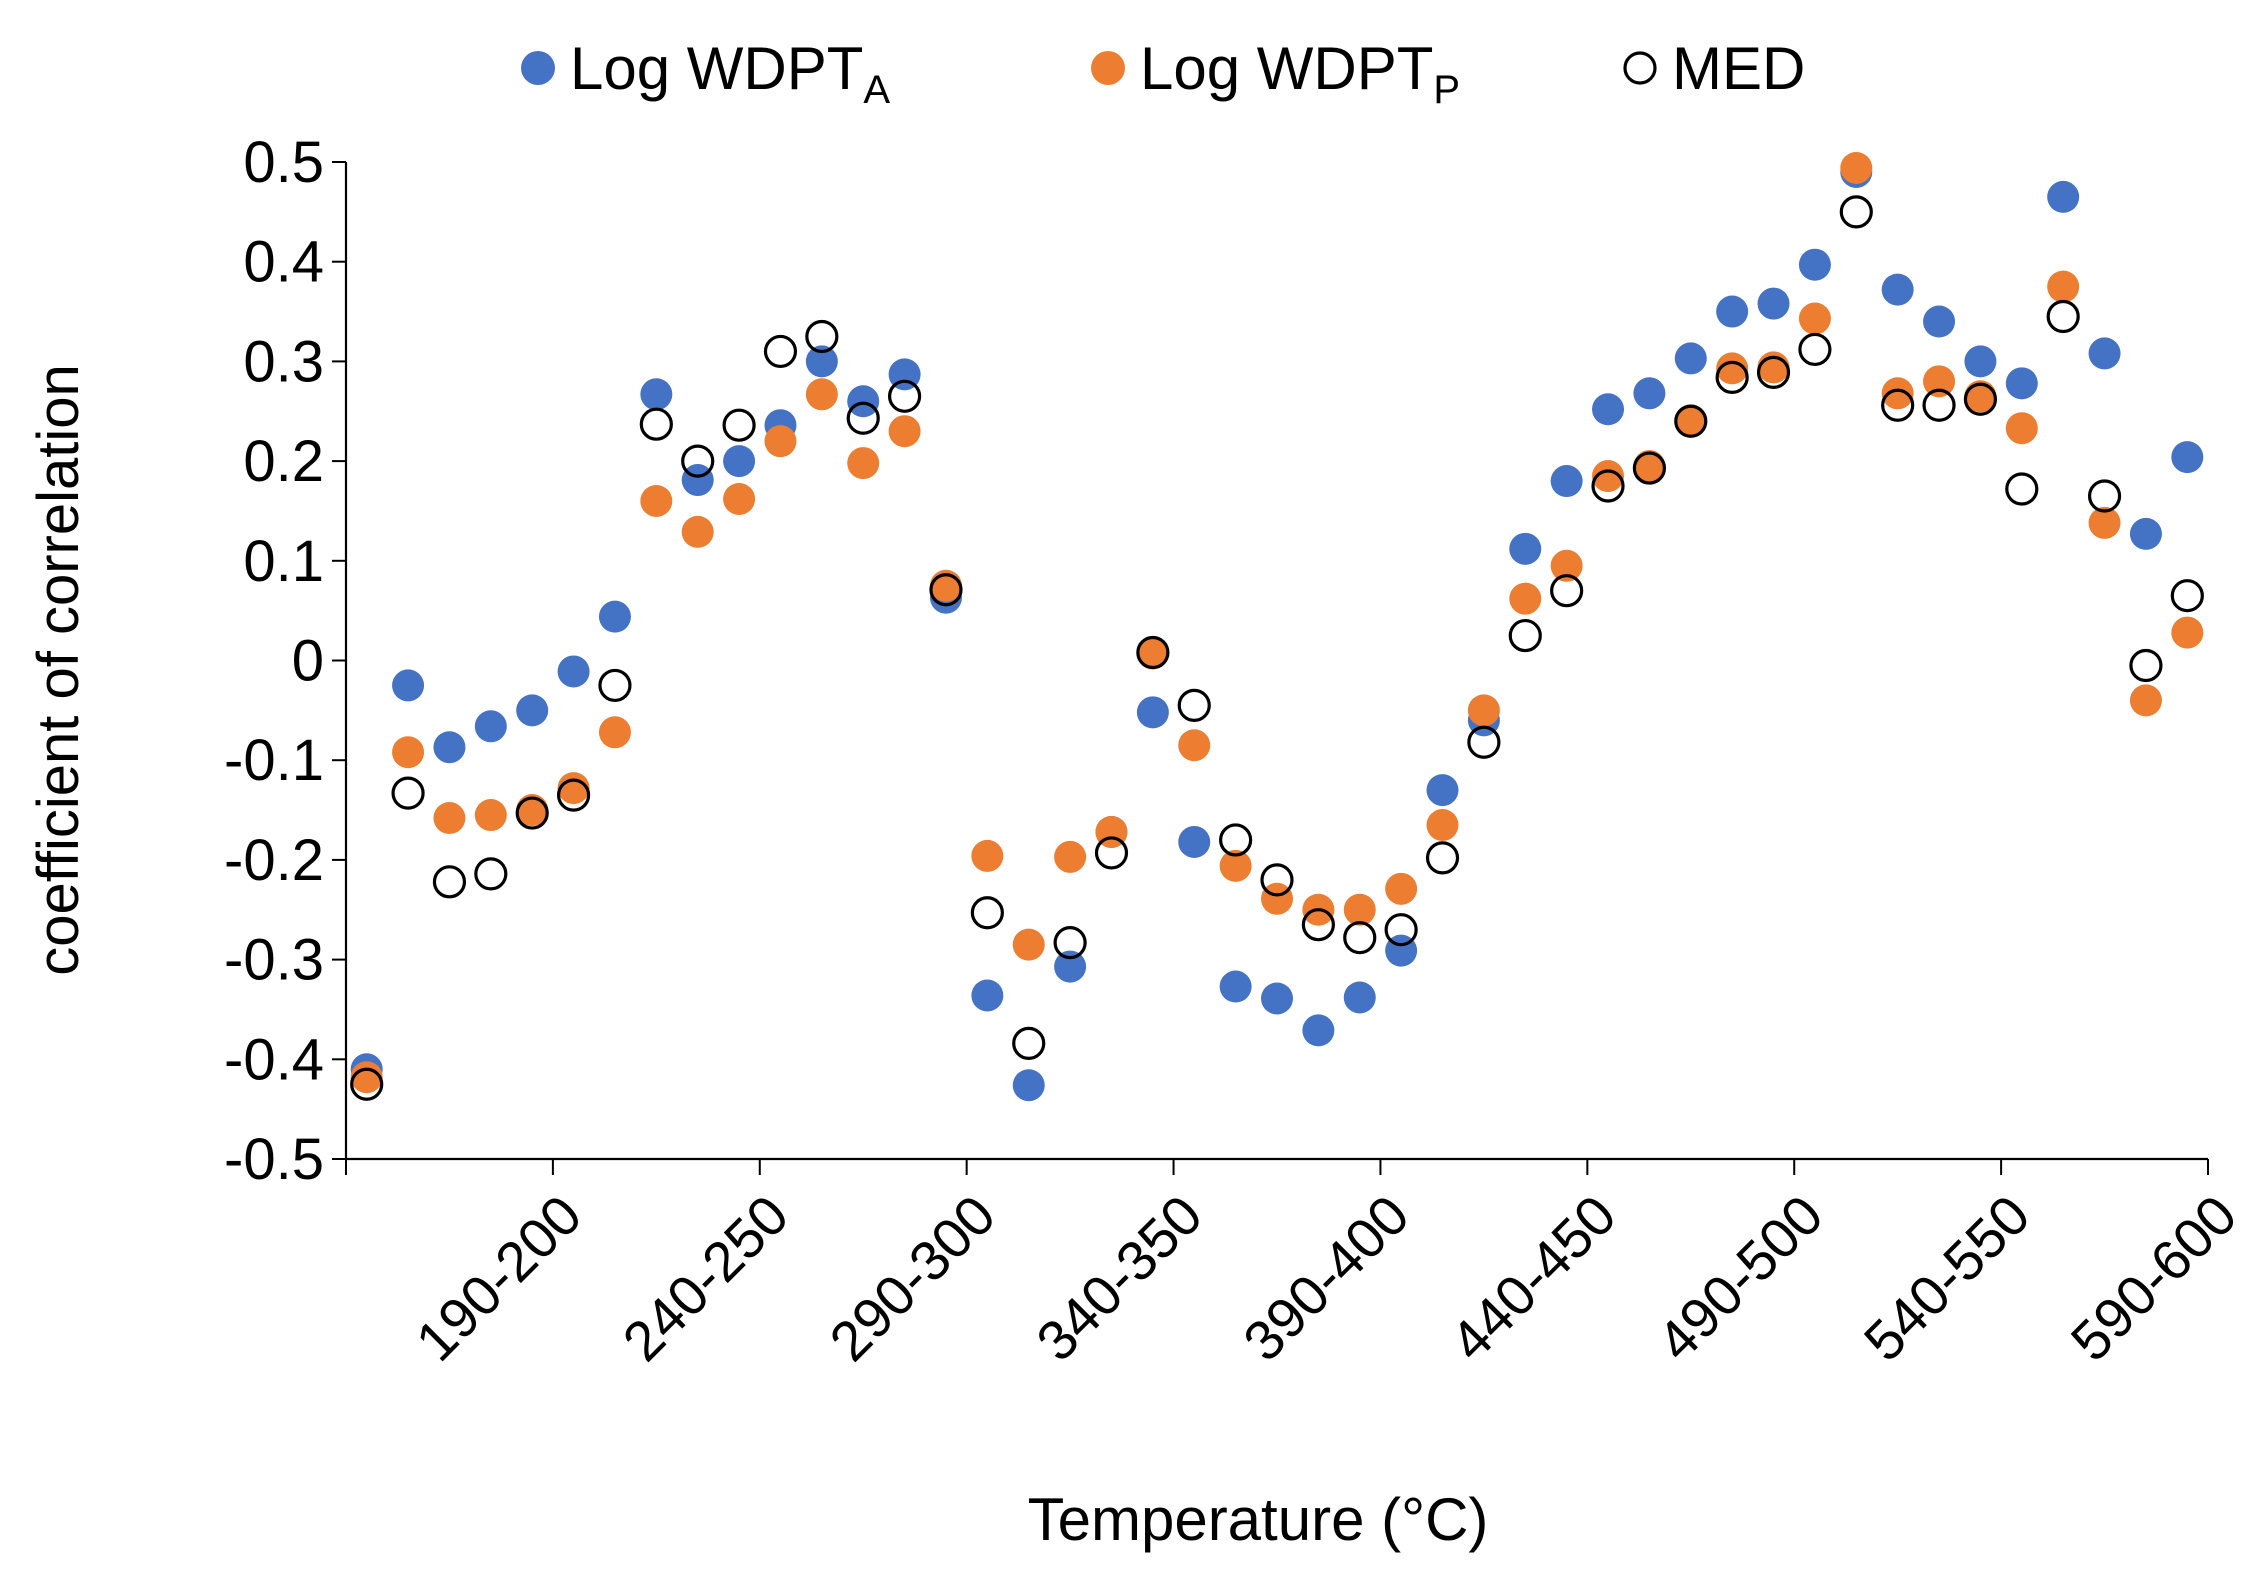  Describe the element at coordinates (285, 661) in the screenshot. I see `y-tick-labels: 0.5 0.4 0.3 0.2 0.1 0 -0.1 -0.2 -0.3 -0.4 -0.5` at that location.